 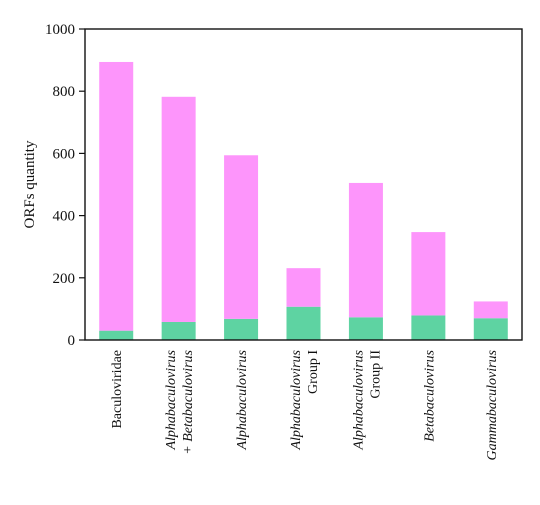 What do you see at coordinates (64, 217) in the screenshot?
I see `y-tick-label: 400` at bounding box center [64, 217].